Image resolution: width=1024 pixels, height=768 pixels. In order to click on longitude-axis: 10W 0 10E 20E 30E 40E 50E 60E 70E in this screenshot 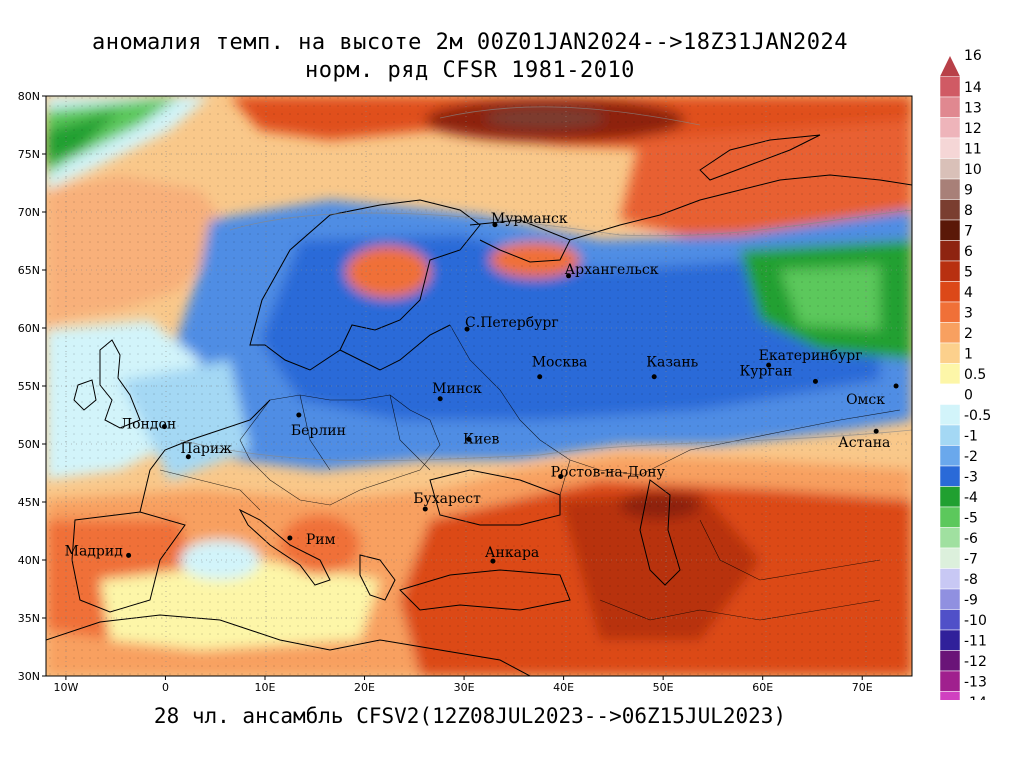, I will do `click(463, 685)`.